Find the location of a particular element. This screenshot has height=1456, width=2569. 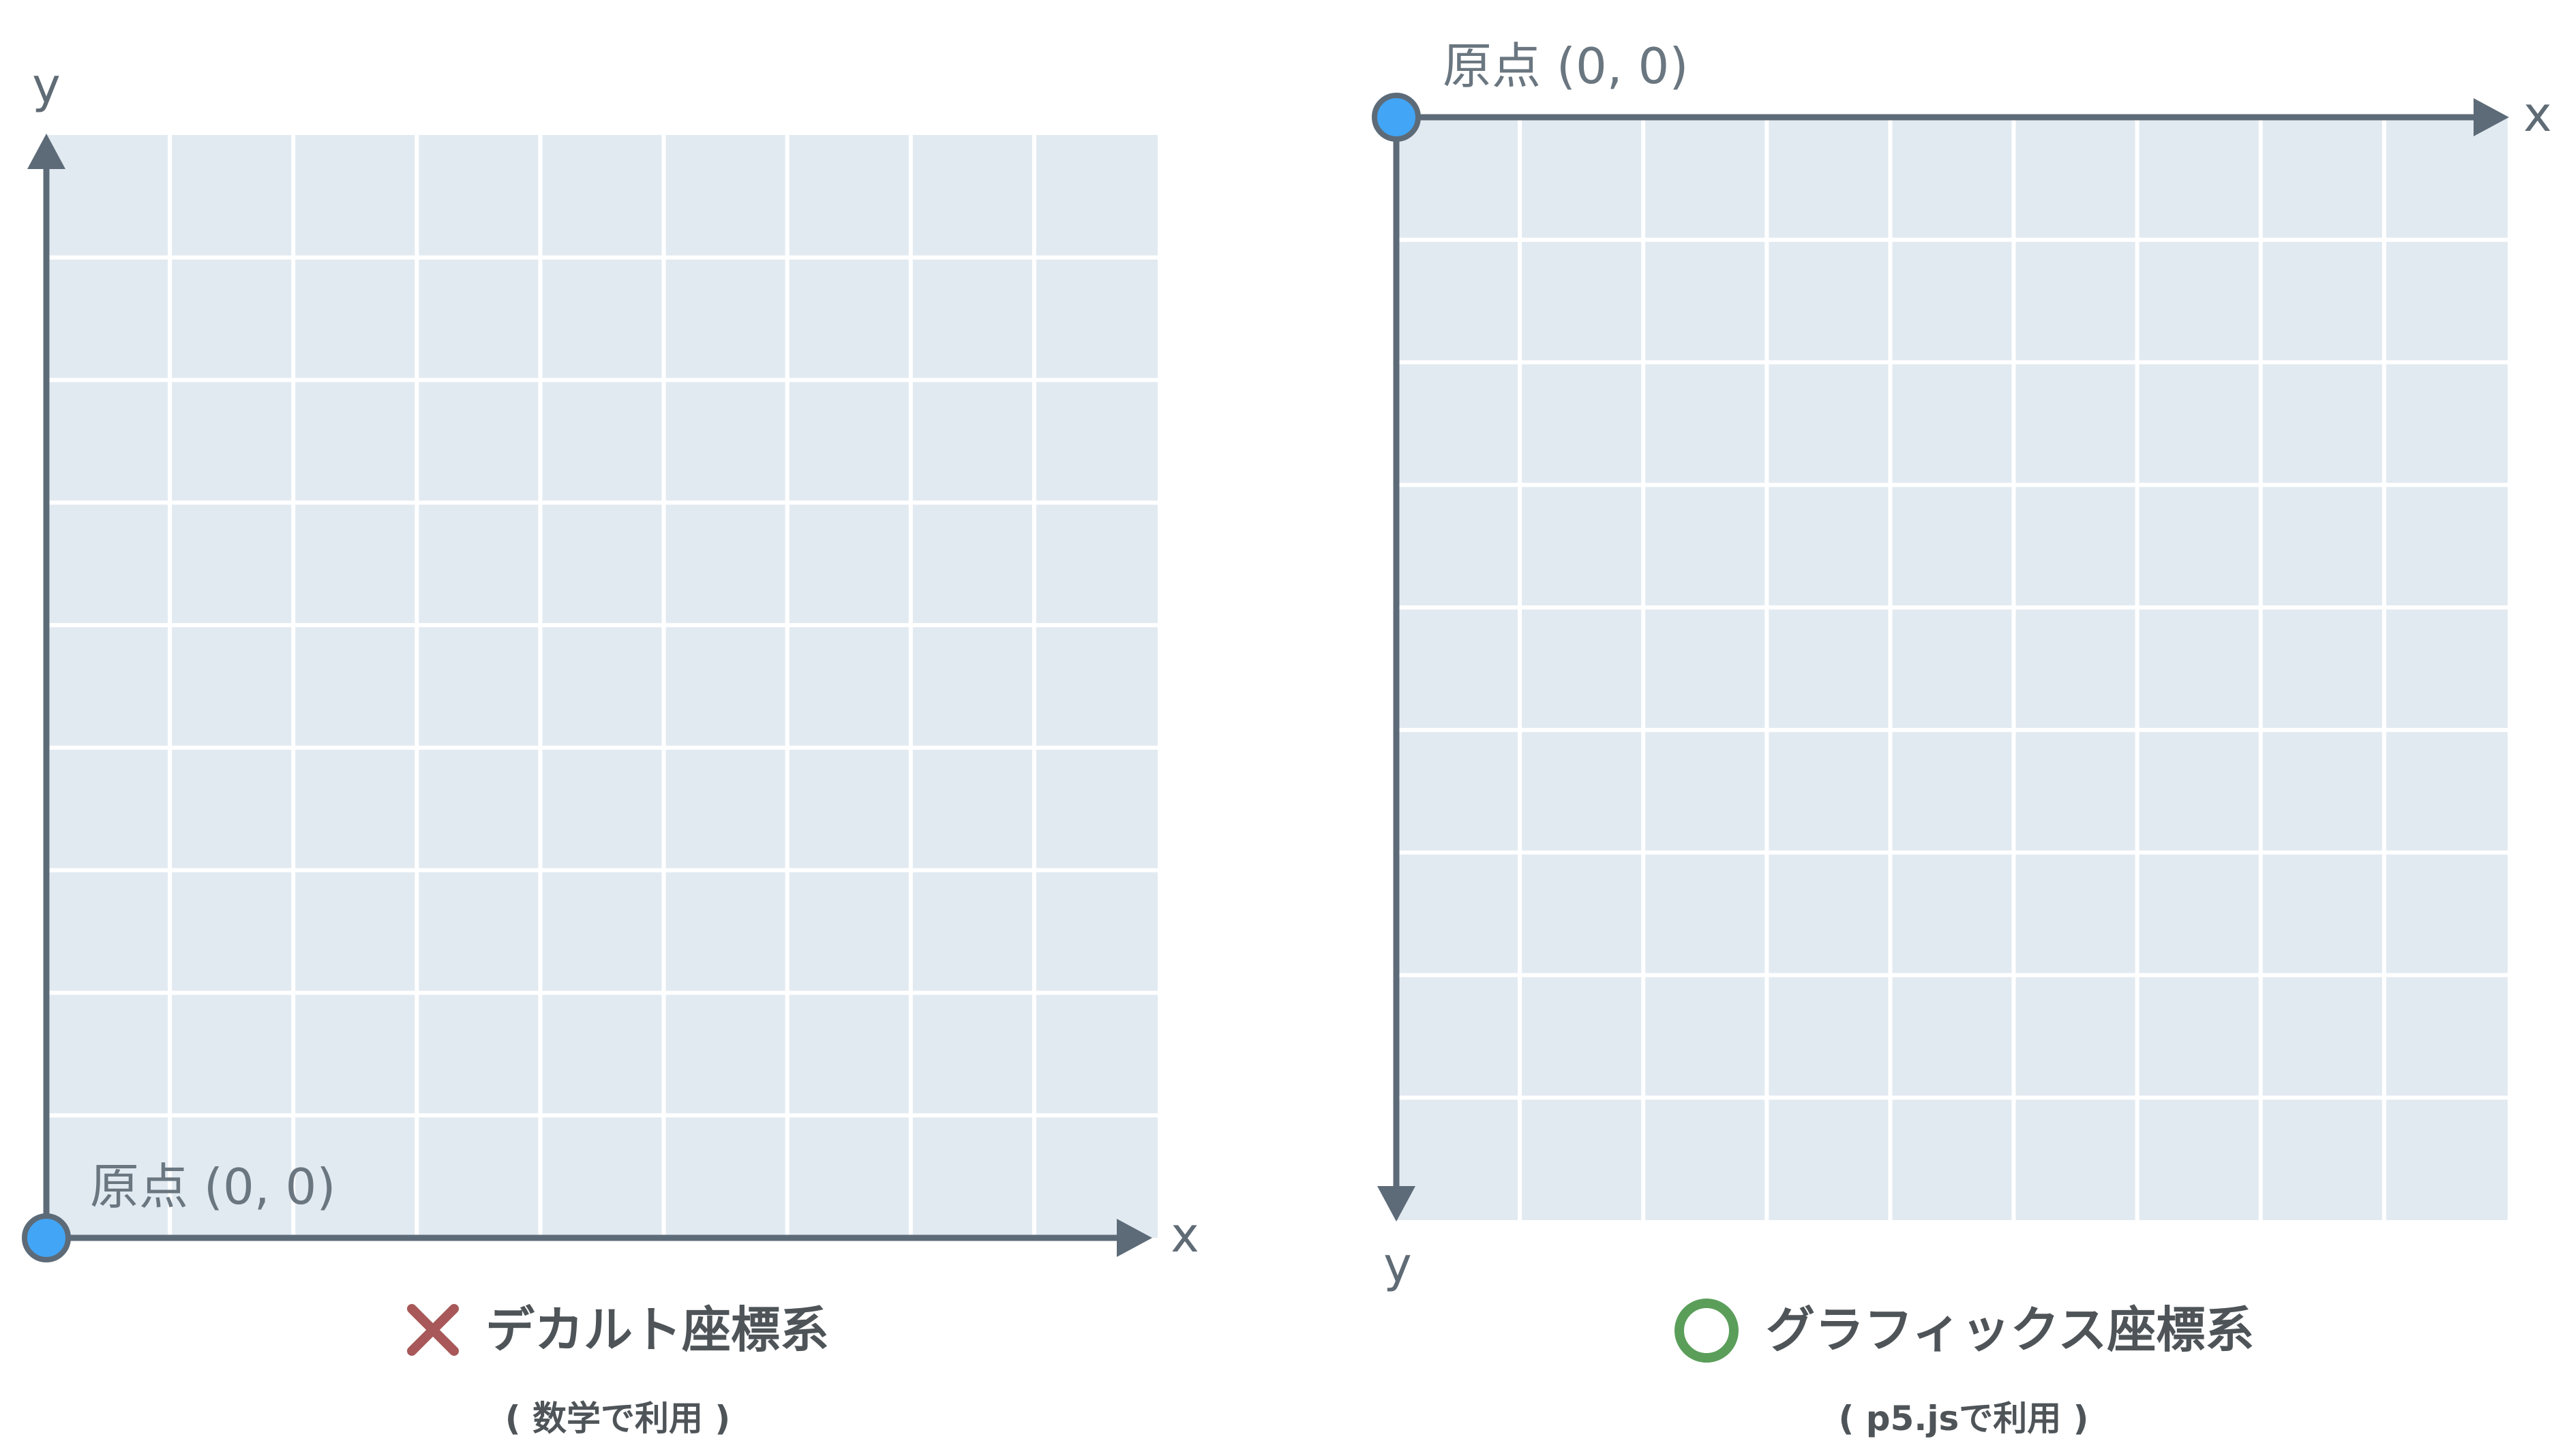

cartesian-origin-label: 原点 (0, 0) is located at coordinates (212, 1186).